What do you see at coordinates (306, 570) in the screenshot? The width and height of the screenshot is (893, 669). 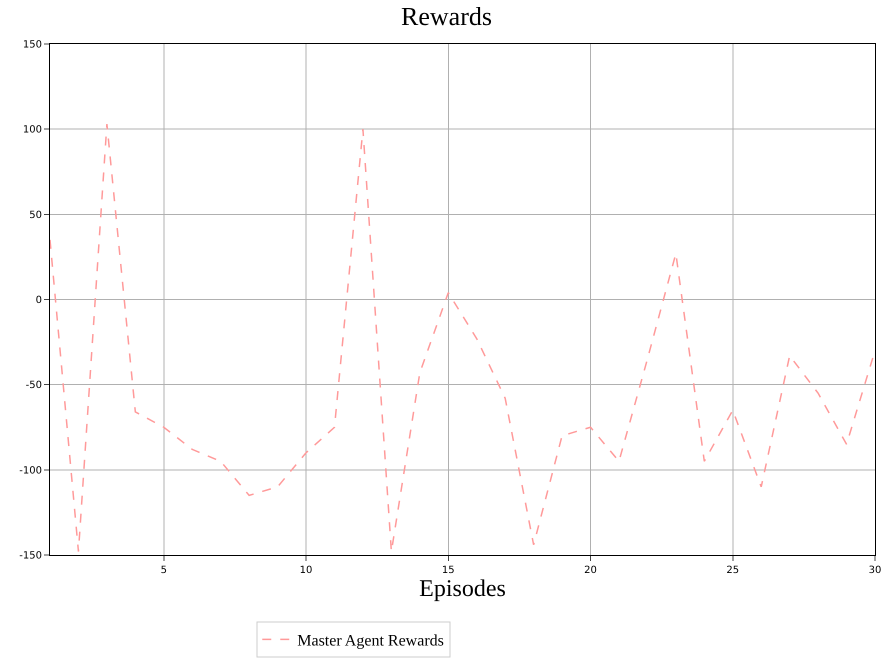 I see `x-tick-label: 10` at bounding box center [306, 570].